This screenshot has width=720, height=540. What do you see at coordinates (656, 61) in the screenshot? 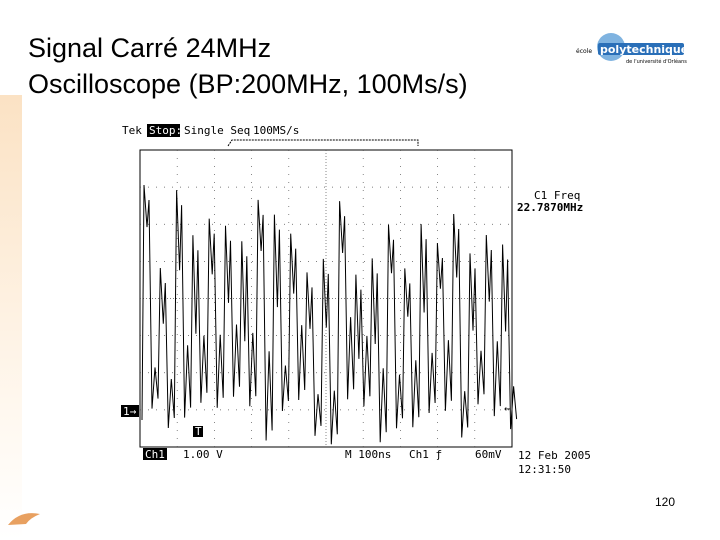
I see `logo-subtitle: de l'université d'Orléans` at bounding box center [656, 61].